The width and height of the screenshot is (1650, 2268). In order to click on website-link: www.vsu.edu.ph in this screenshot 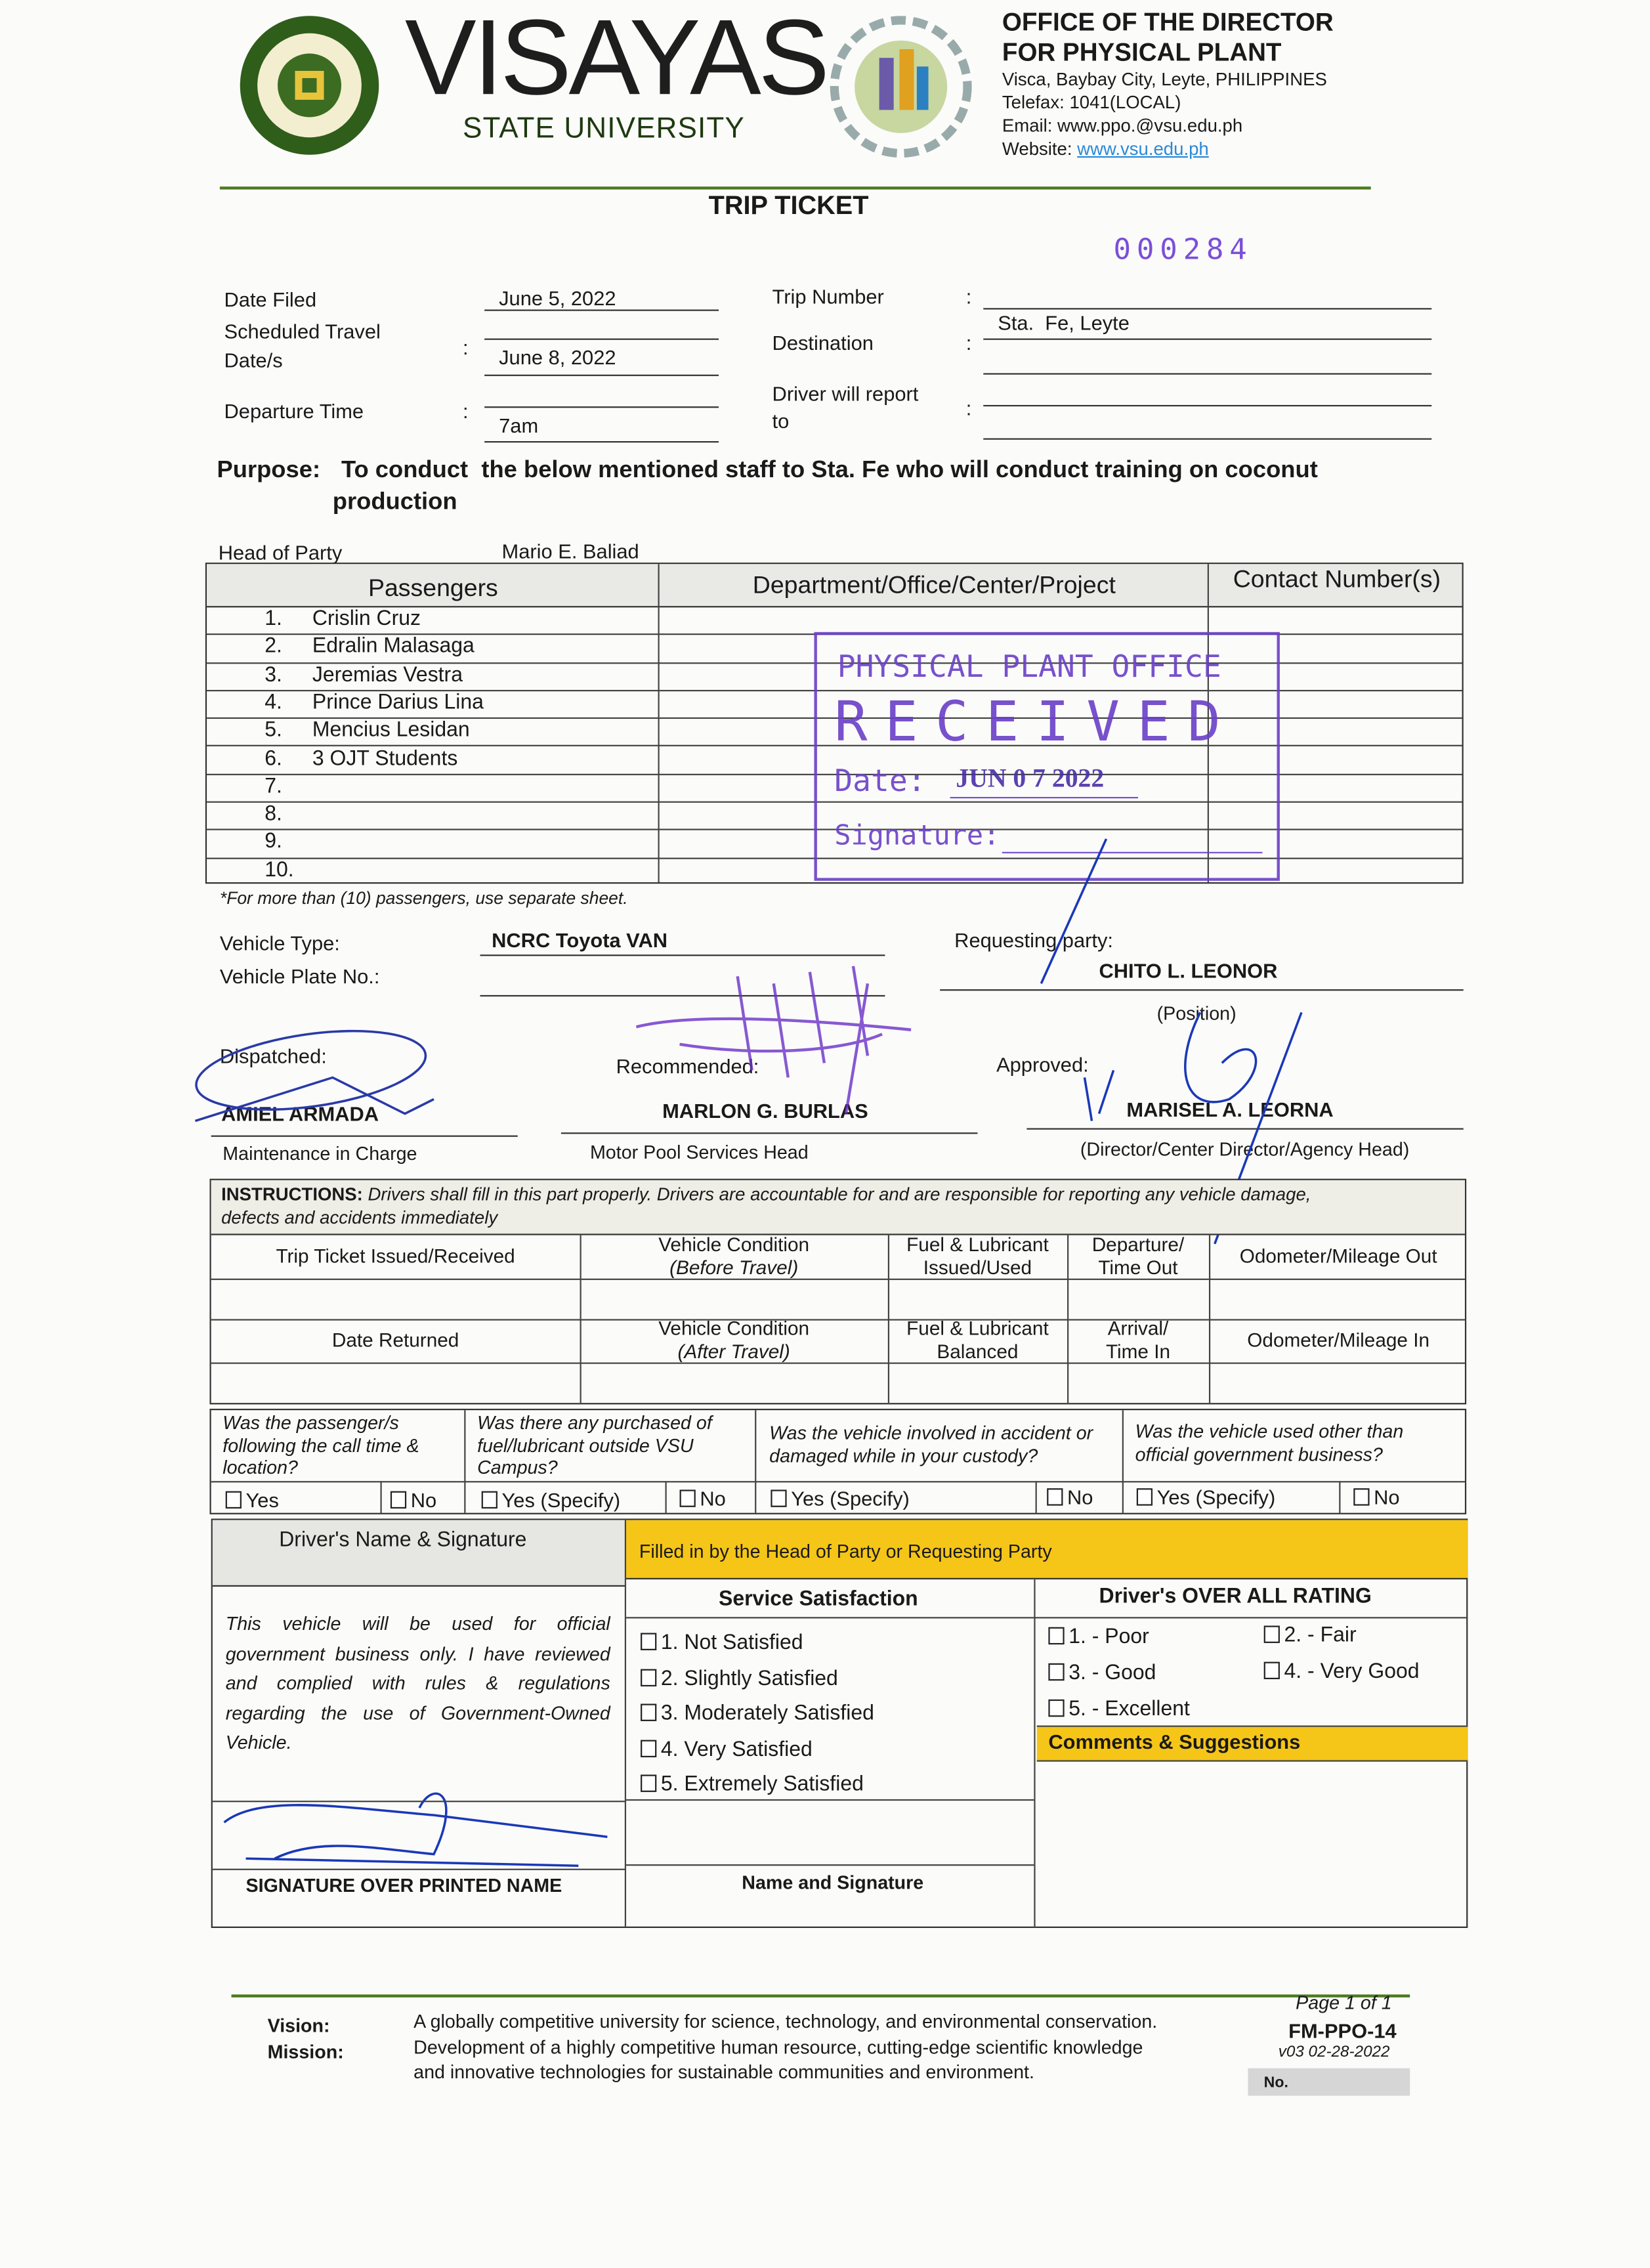, I will do `click(1143, 150)`.